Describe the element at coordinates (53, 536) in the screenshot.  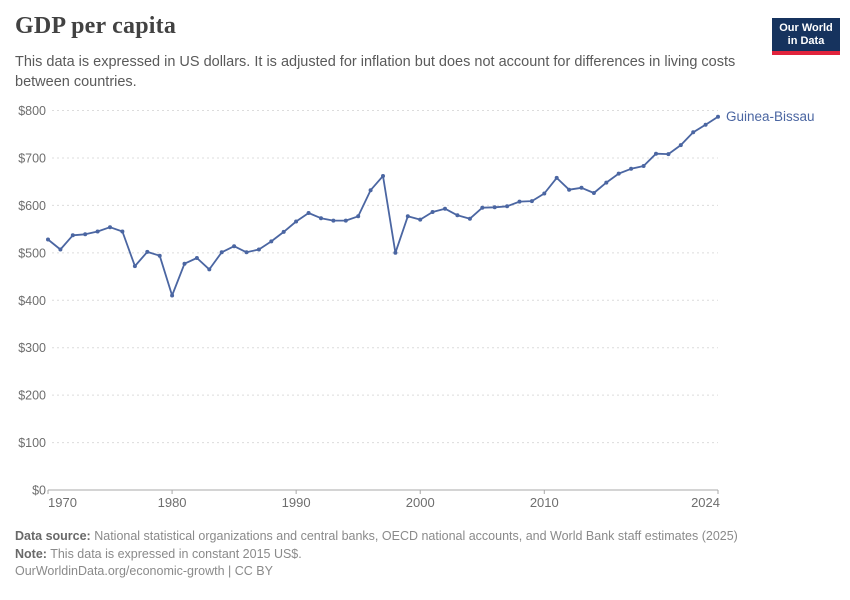
I see `data-source-label: Data source:` at that location.